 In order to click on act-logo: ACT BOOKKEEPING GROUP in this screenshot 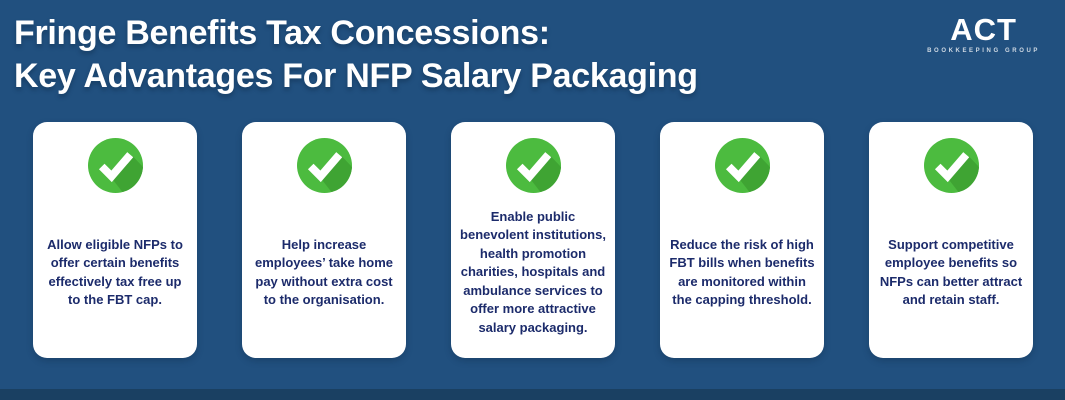, I will do `click(983, 34)`.